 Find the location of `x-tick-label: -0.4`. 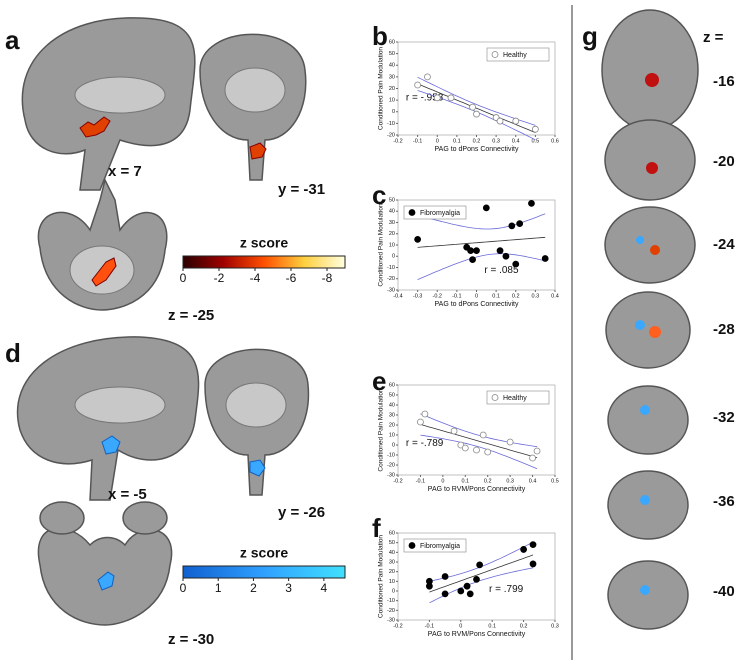

x-tick-label: -0.4 is located at coordinates (397, 296).